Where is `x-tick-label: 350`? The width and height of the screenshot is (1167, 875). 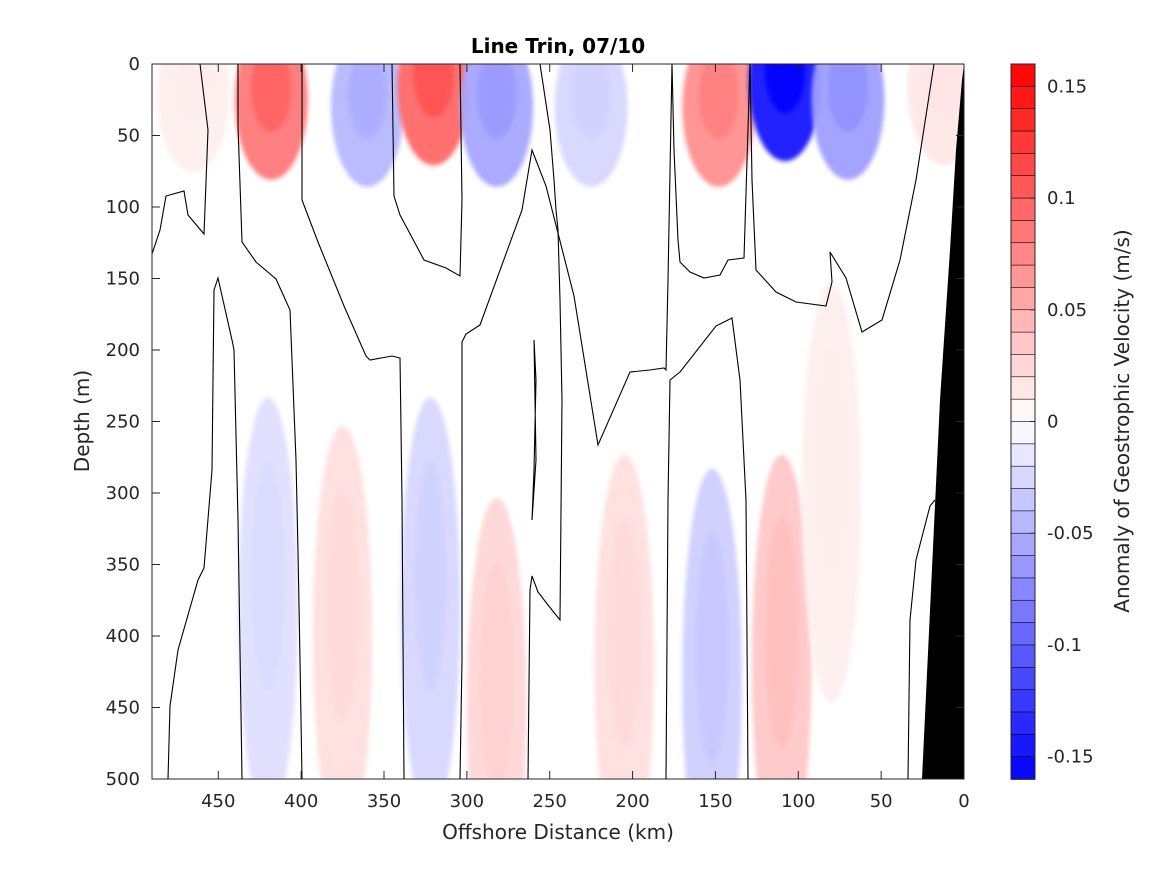 x-tick-label: 350 is located at coordinates (384, 801).